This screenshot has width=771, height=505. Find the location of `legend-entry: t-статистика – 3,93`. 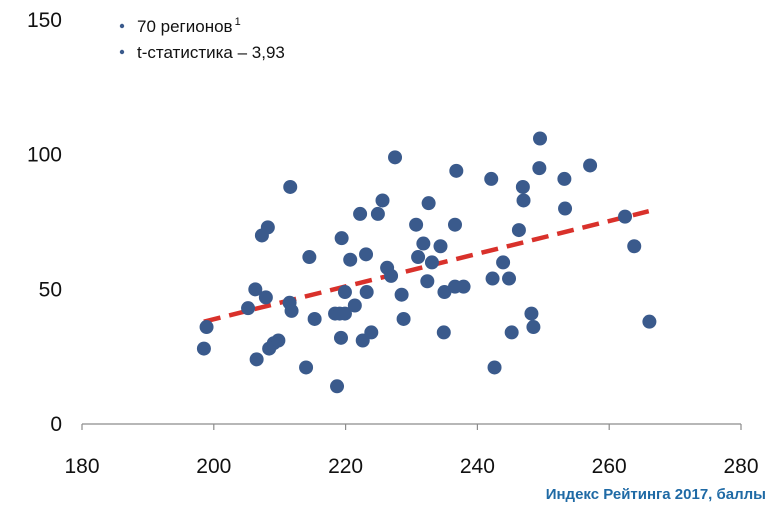

legend-entry: t-статистика – 3,93 is located at coordinates (211, 52).